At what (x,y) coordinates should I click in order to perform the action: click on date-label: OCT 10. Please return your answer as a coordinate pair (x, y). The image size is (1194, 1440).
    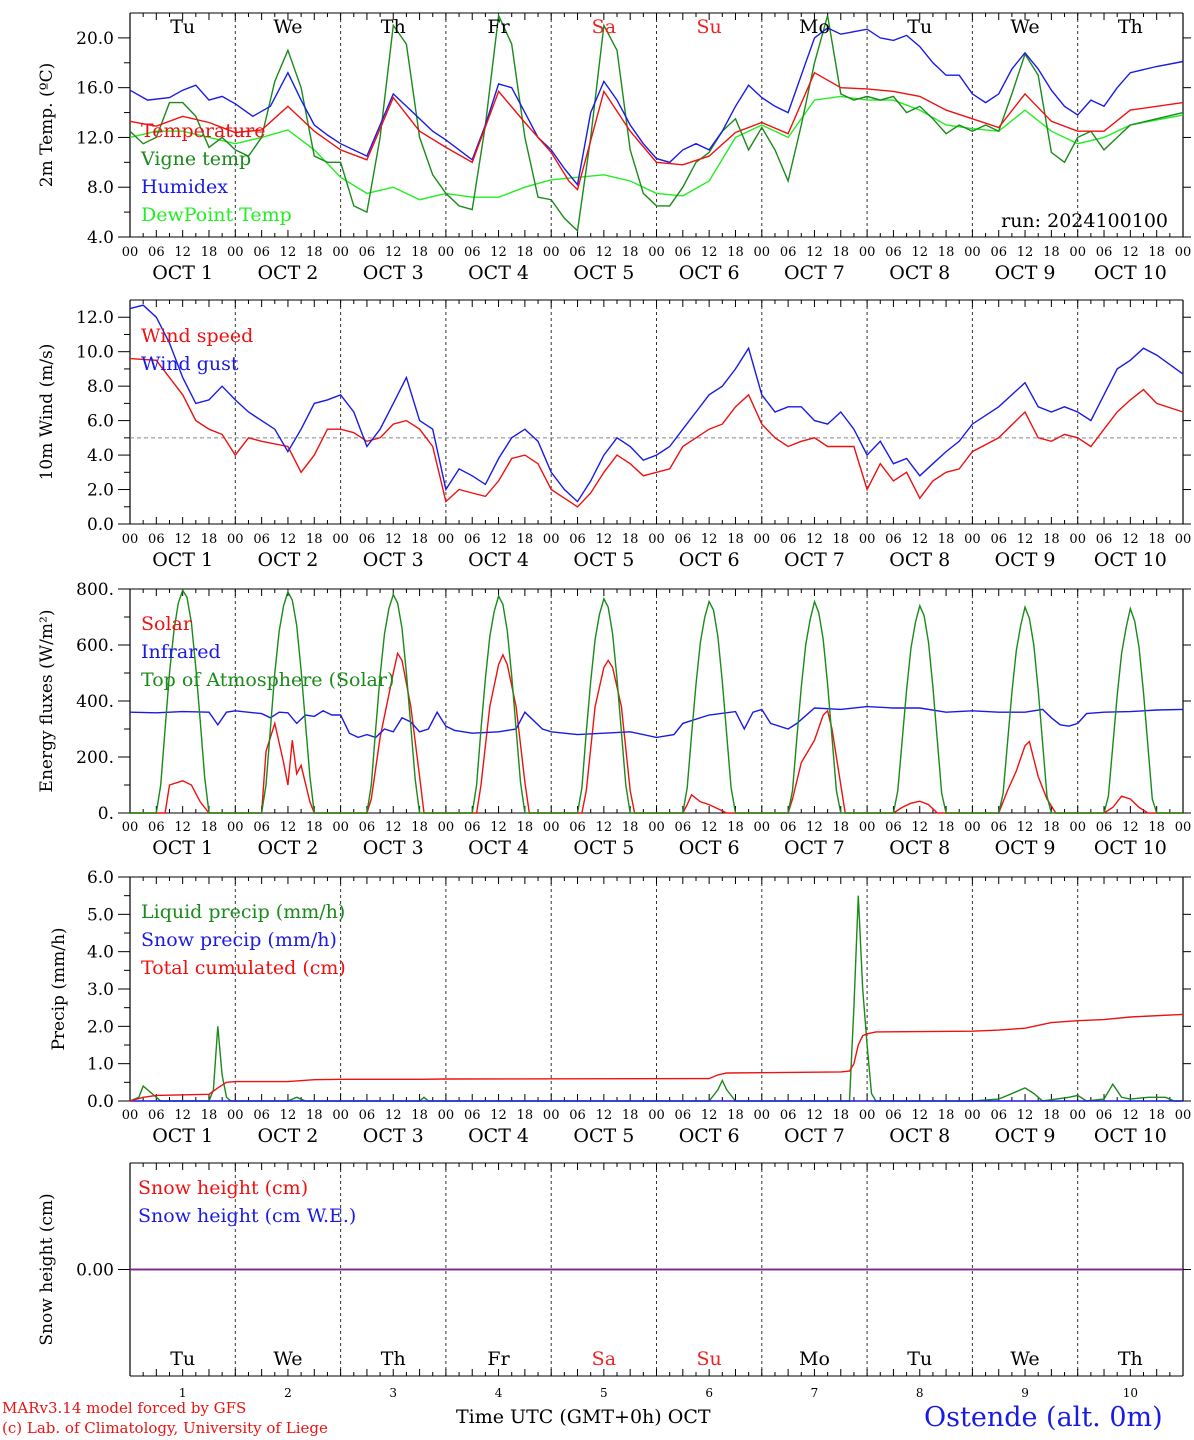
    Looking at the image, I should click on (1130, 848).